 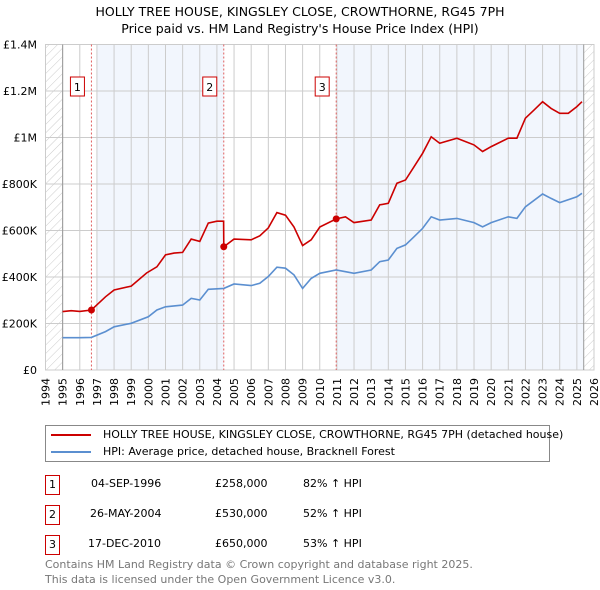 I want to click on x-tick-label: 2001, so click(x=165, y=392).